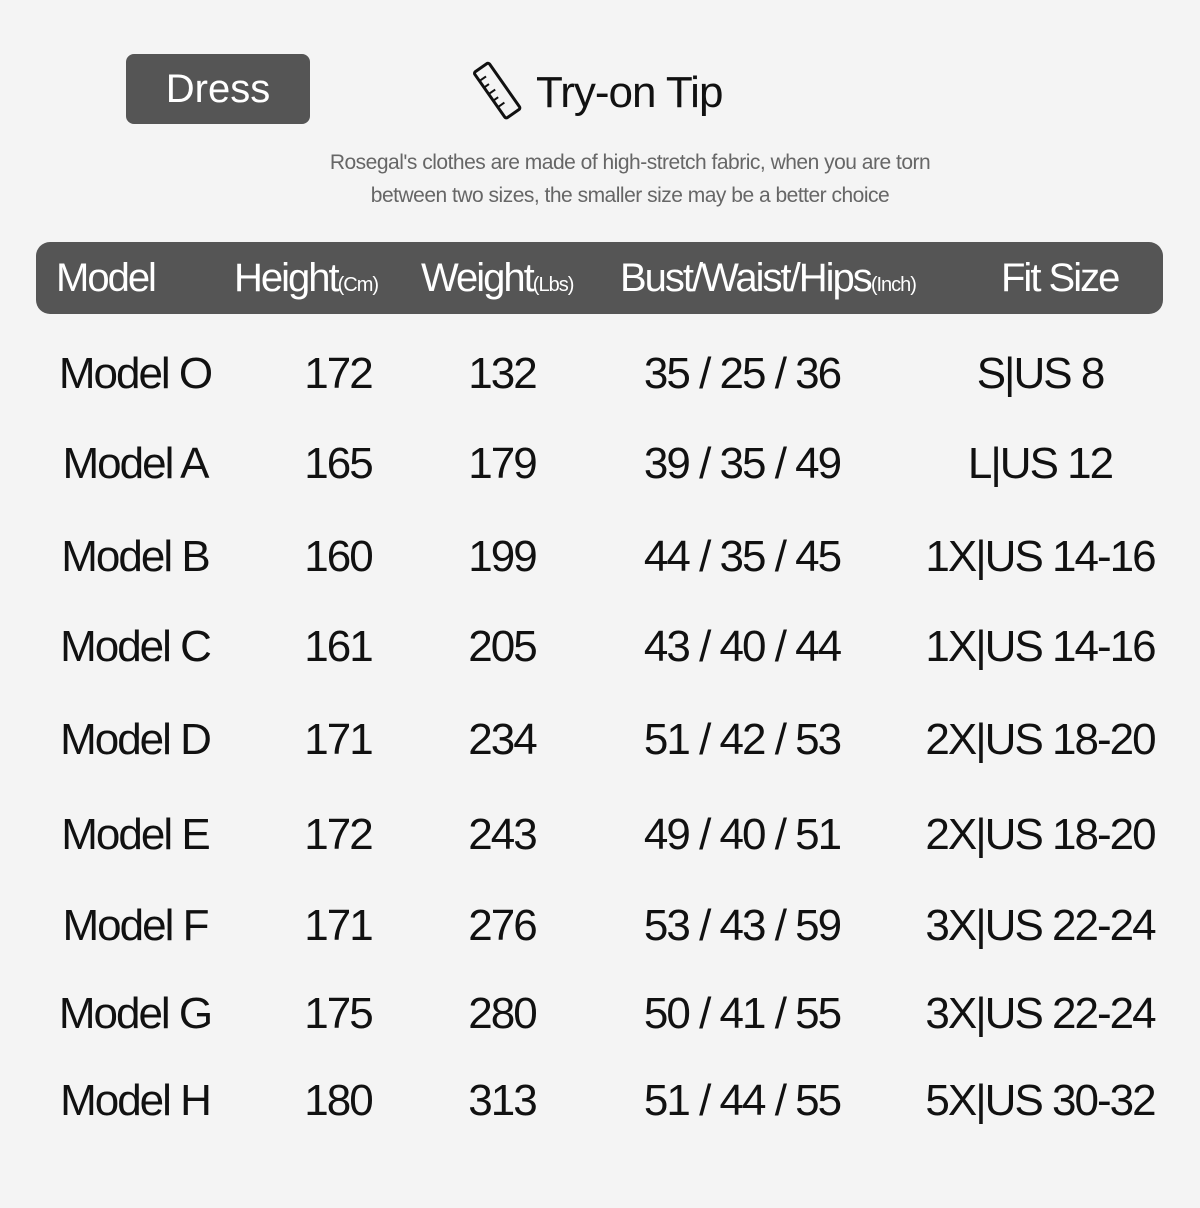  Describe the element at coordinates (502, 925) in the screenshot. I see `cell-weight: 276` at that location.